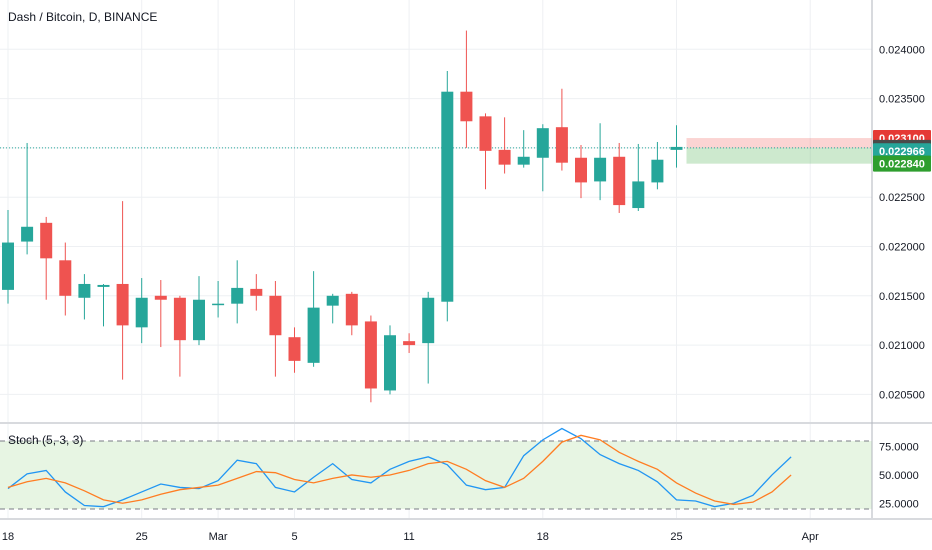  Describe the element at coordinates (436, 151) in the screenshot. I see `position-zone` at that location.